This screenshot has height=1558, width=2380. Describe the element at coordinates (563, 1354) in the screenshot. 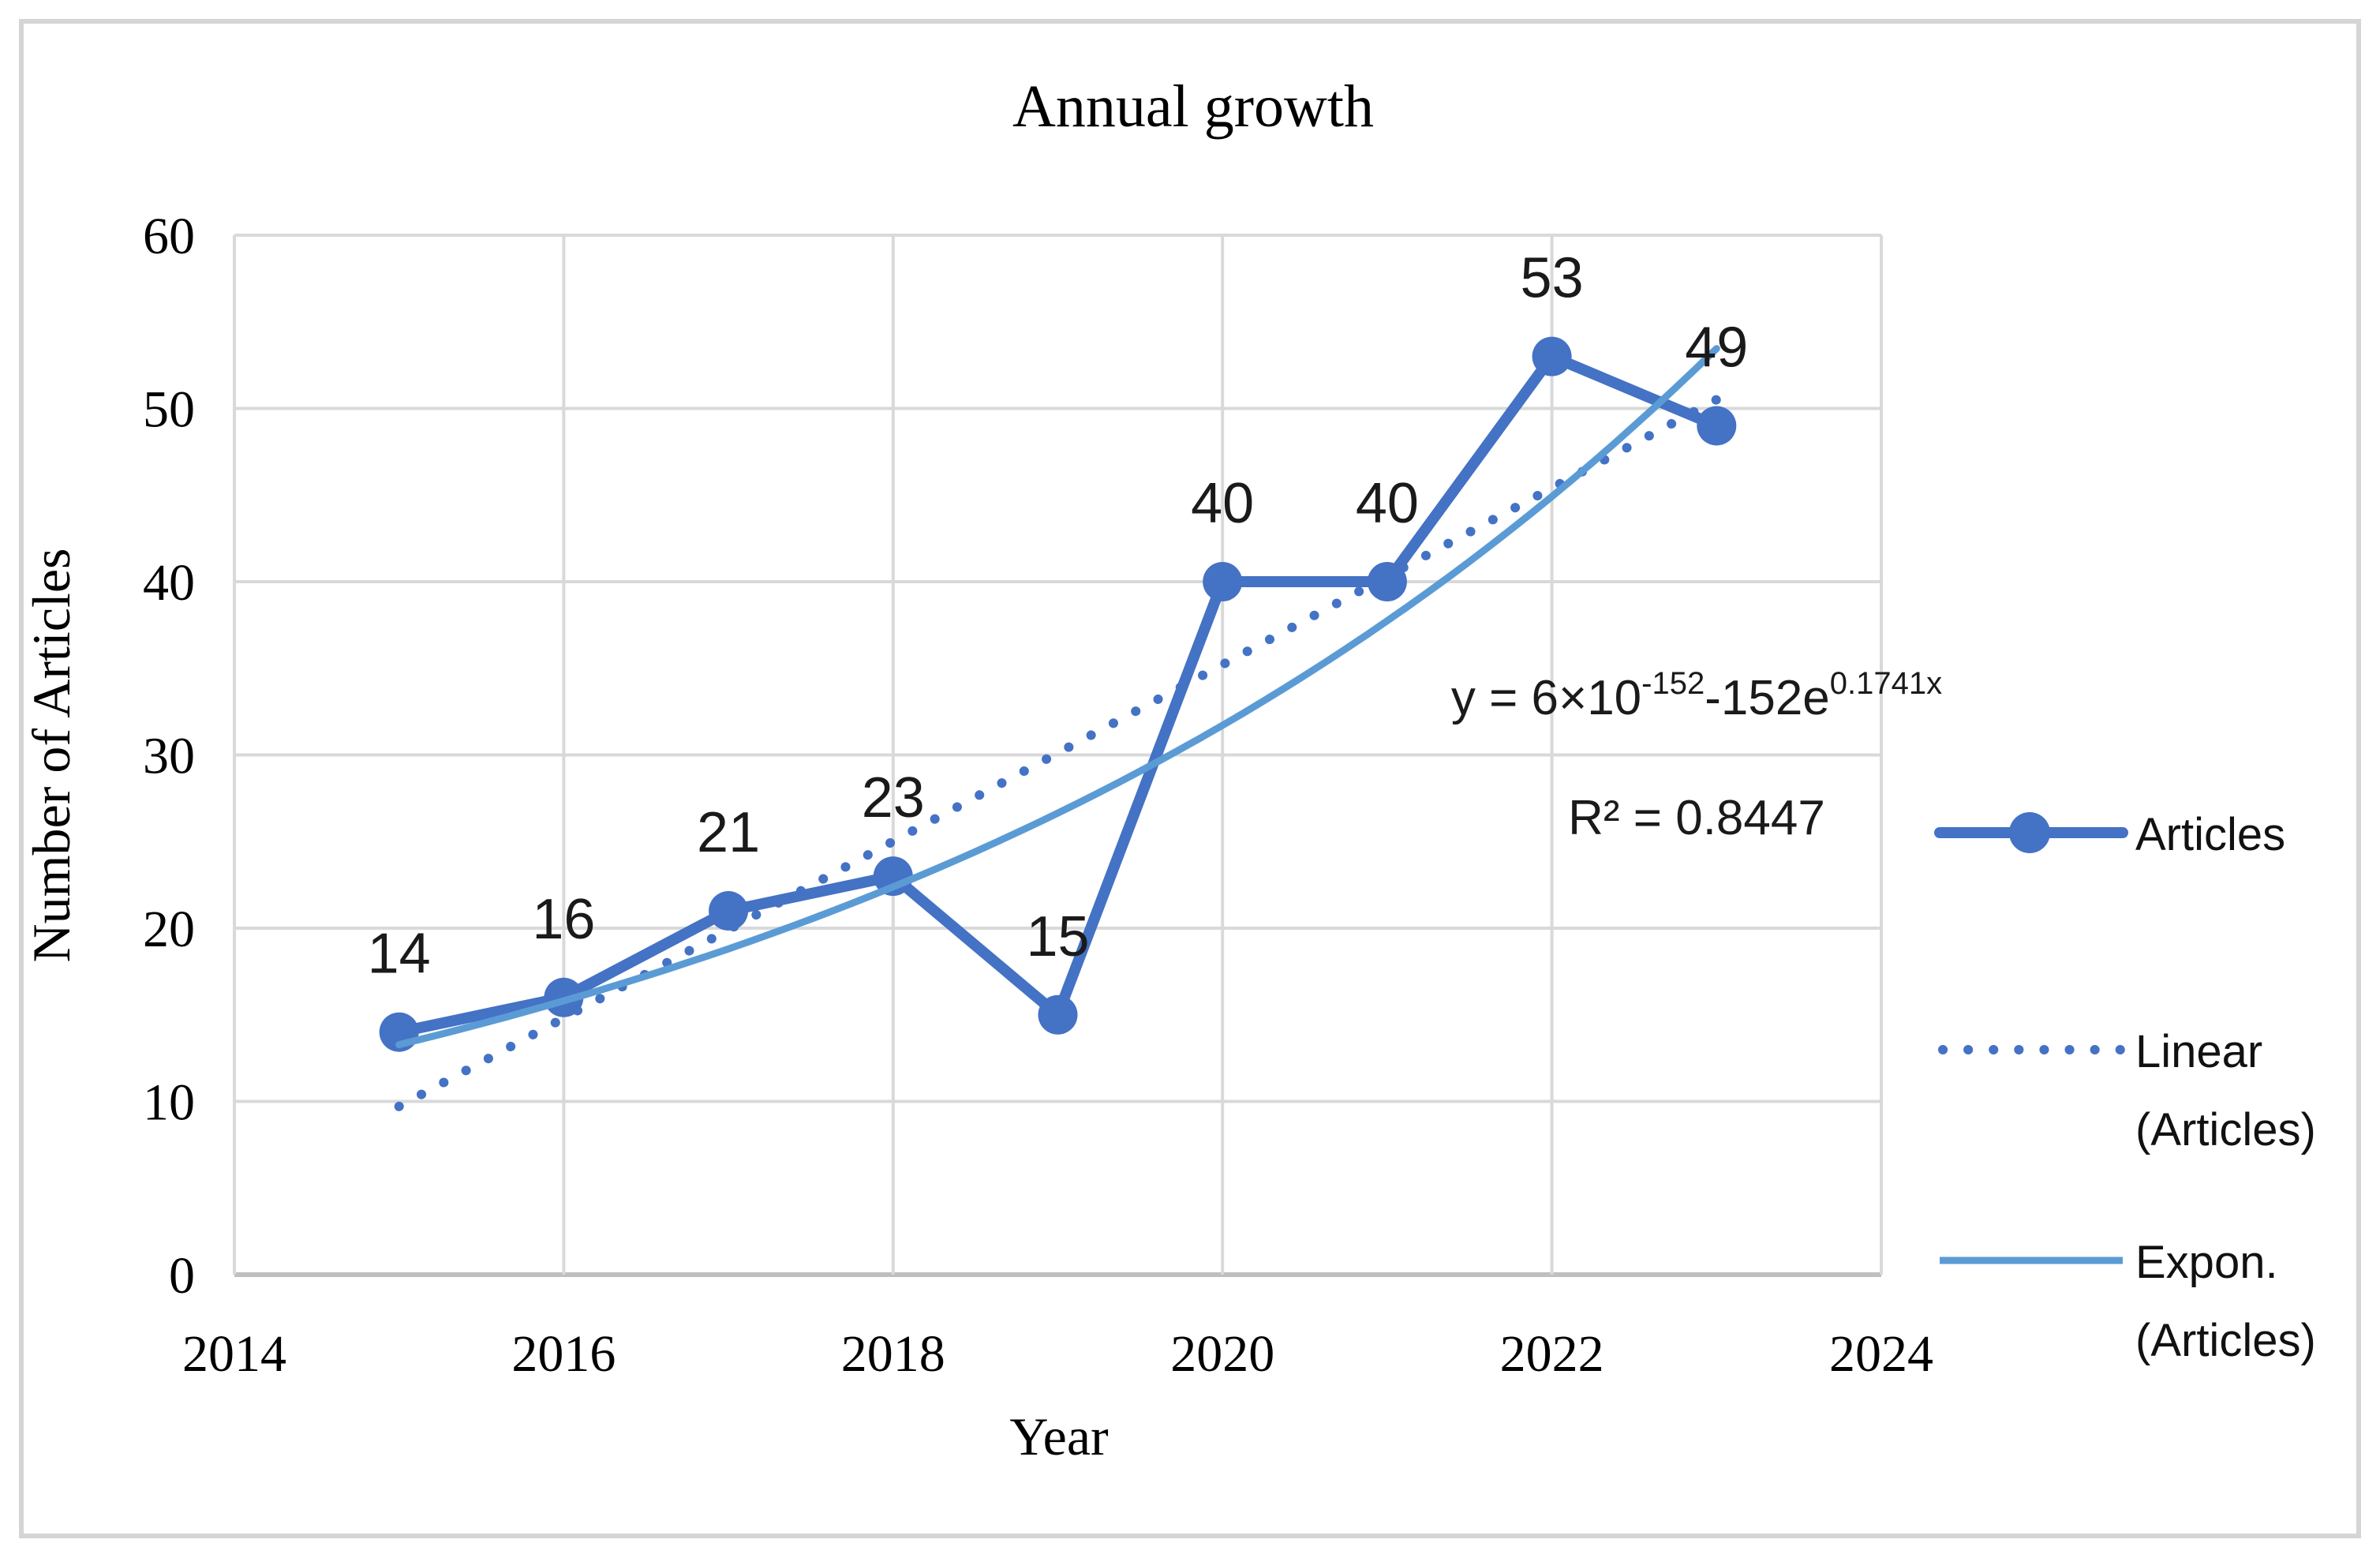

I see `x-axis-tick-label: 2016` at that location.